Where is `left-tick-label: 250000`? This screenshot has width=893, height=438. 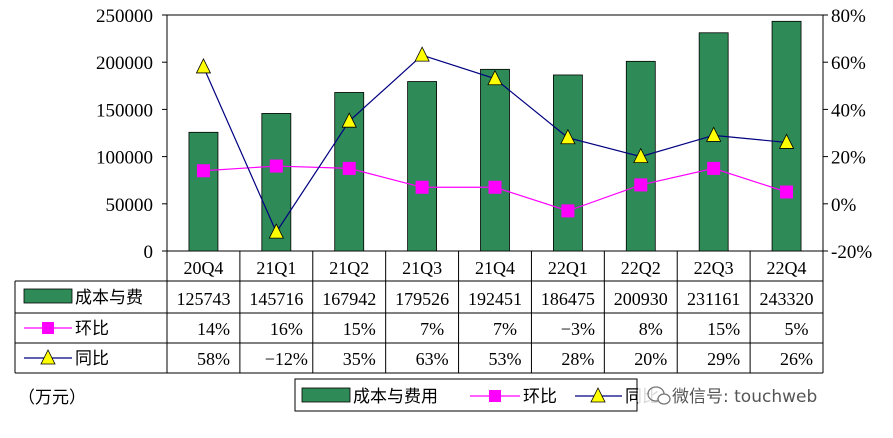 left-tick-label: 250000 is located at coordinates (124, 16).